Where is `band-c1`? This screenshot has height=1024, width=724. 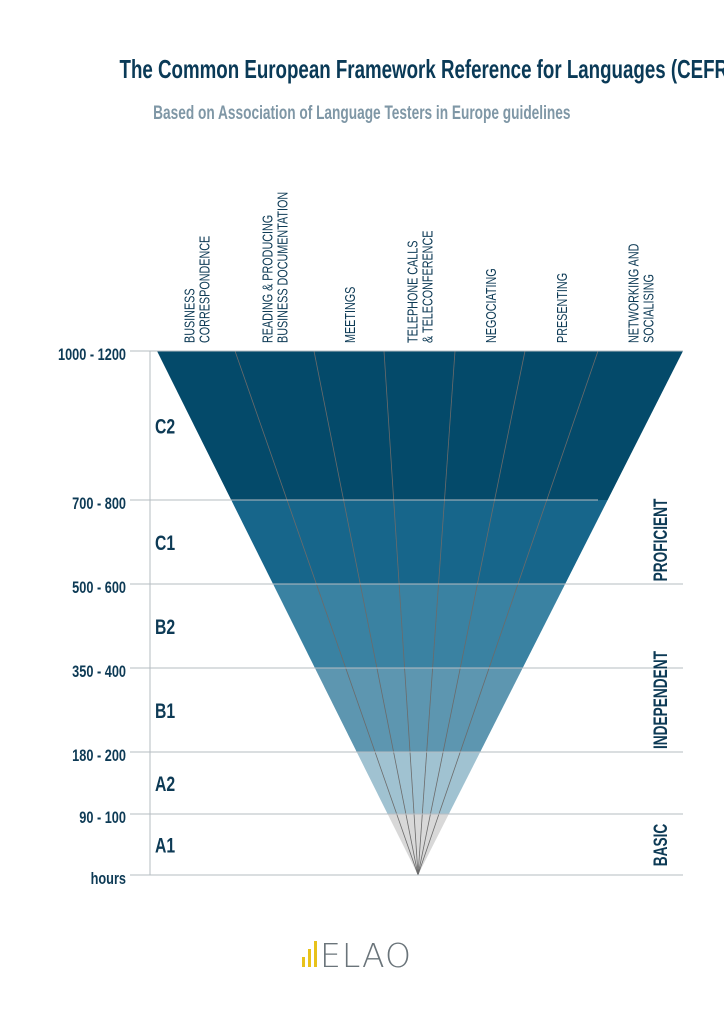 band-c1 is located at coordinates (419, 542).